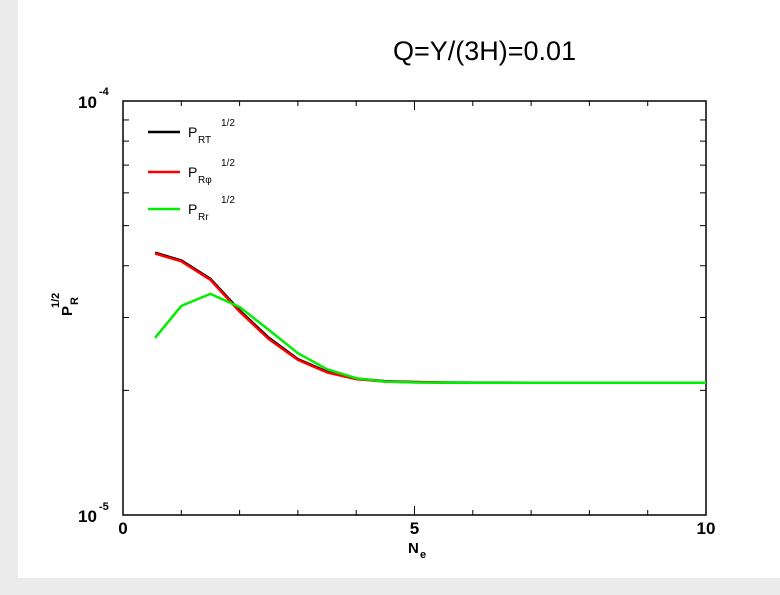 The image size is (780, 595). I want to click on legend-label-0: P, so click(192, 132).